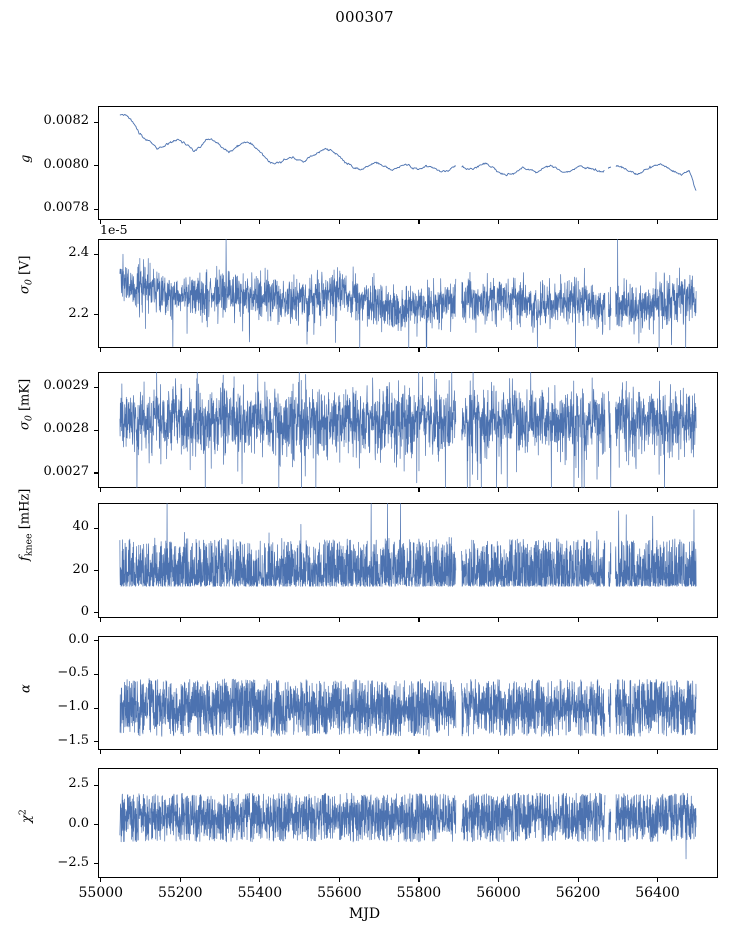 The image size is (729, 936). I want to click on figure-title: 000307, so click(364, 17).